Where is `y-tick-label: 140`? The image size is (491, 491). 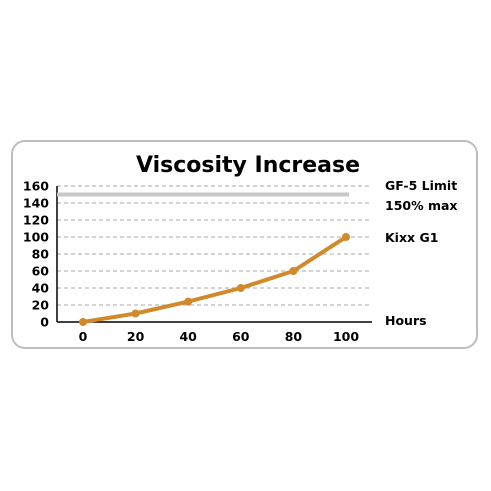 y-tick-label: 140 is located at coordinates (36, 203).